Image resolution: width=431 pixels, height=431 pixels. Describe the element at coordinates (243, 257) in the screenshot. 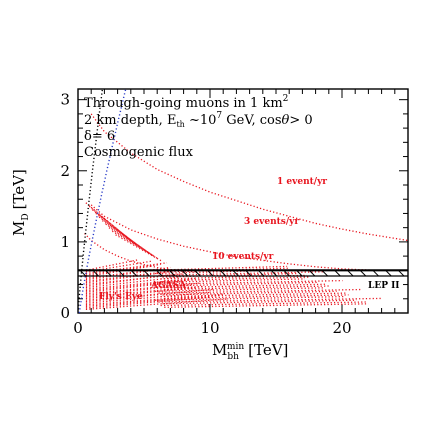

I see `series-label-10-events: 10 events/yr` at that location.